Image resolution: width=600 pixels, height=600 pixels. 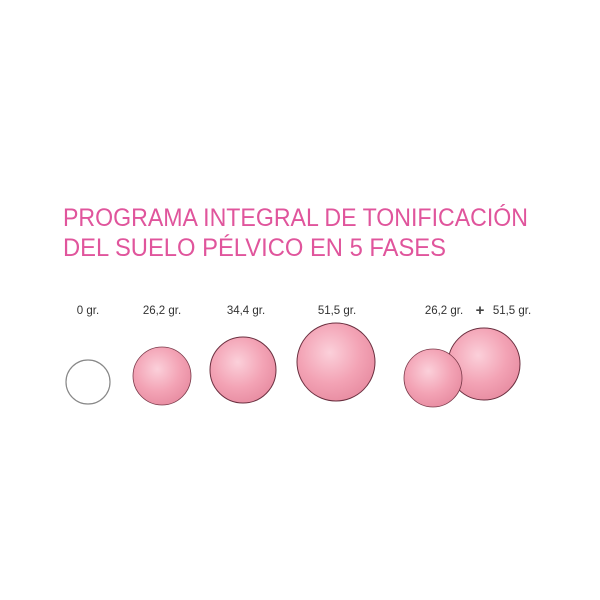 What do you see at coordinates (433, 378) in the screenshot?
I see `ball-26g-pair` at bounding box center [433, 378].